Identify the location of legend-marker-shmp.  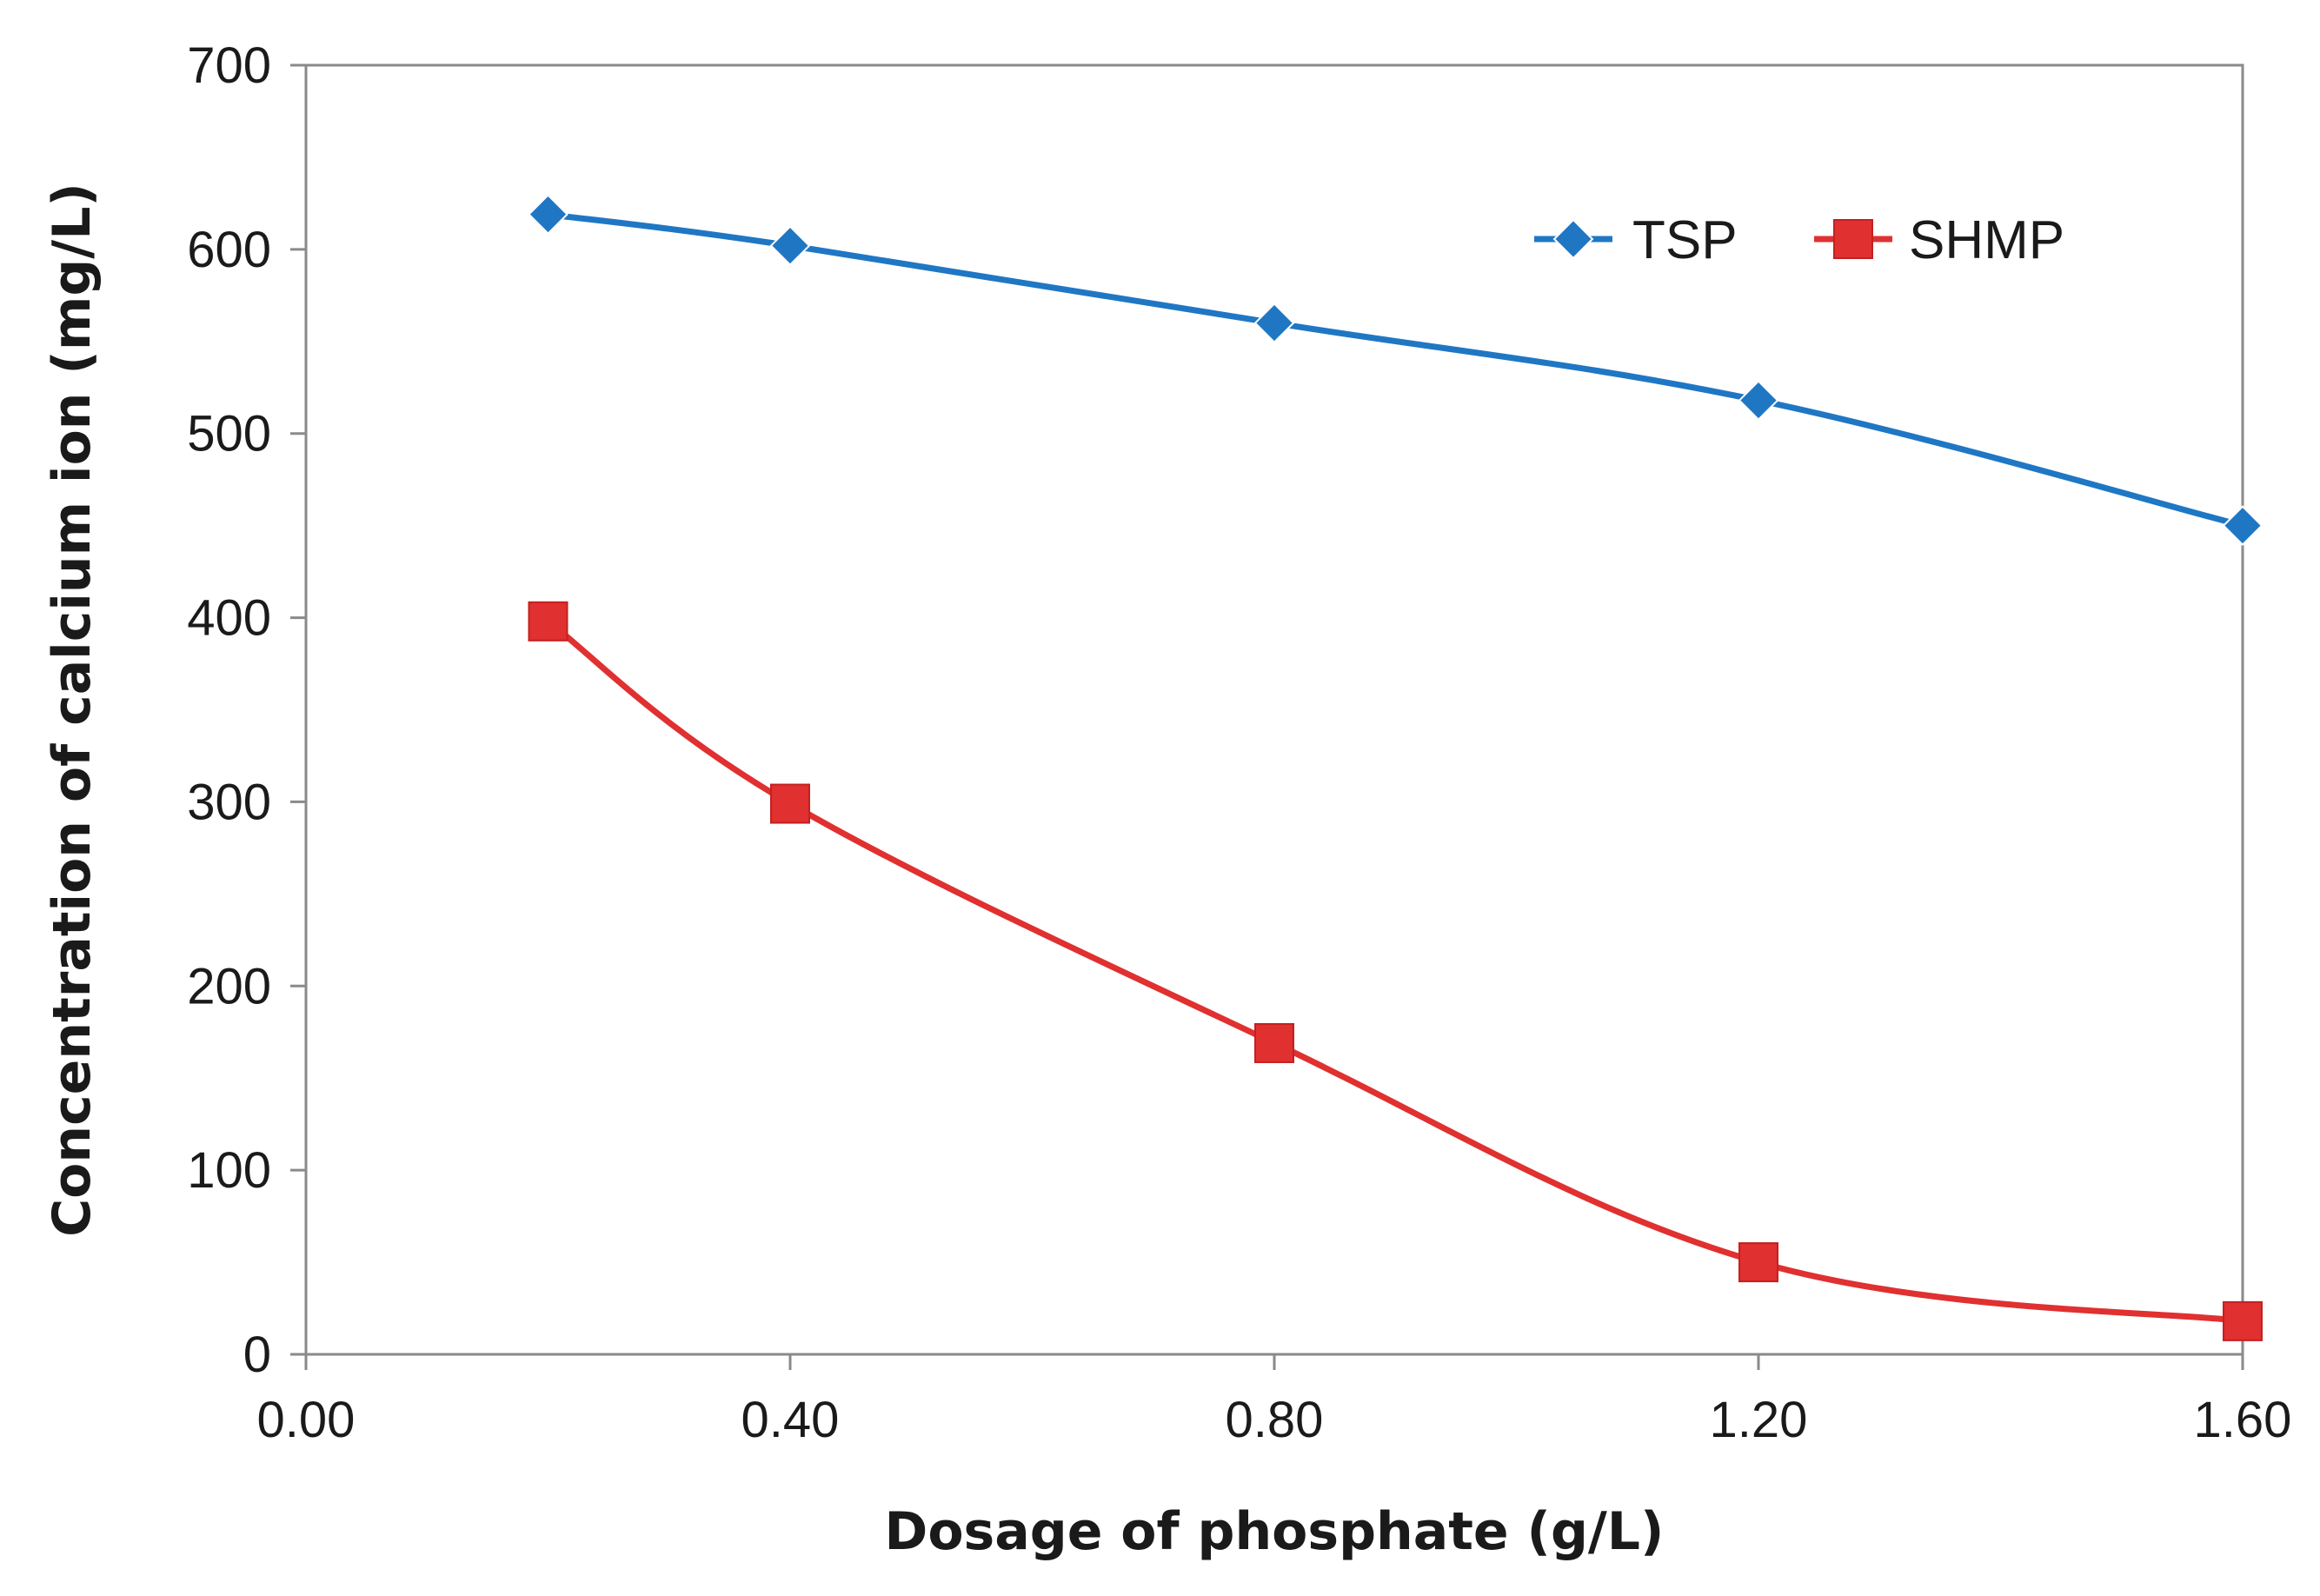
(1853, 239).